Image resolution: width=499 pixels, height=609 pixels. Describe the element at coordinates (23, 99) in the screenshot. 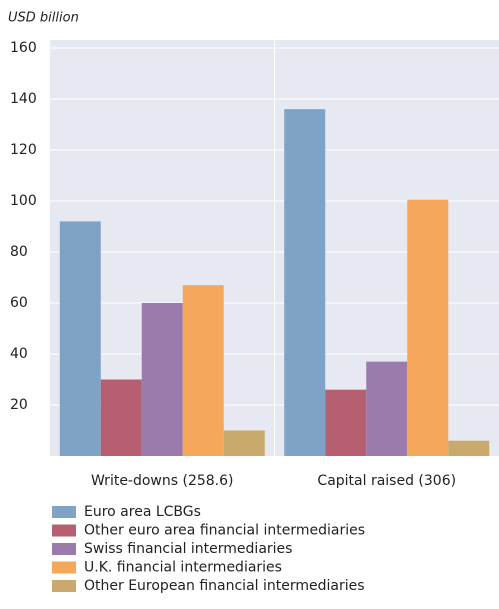

I see `y-tick-label: 140` at that location.